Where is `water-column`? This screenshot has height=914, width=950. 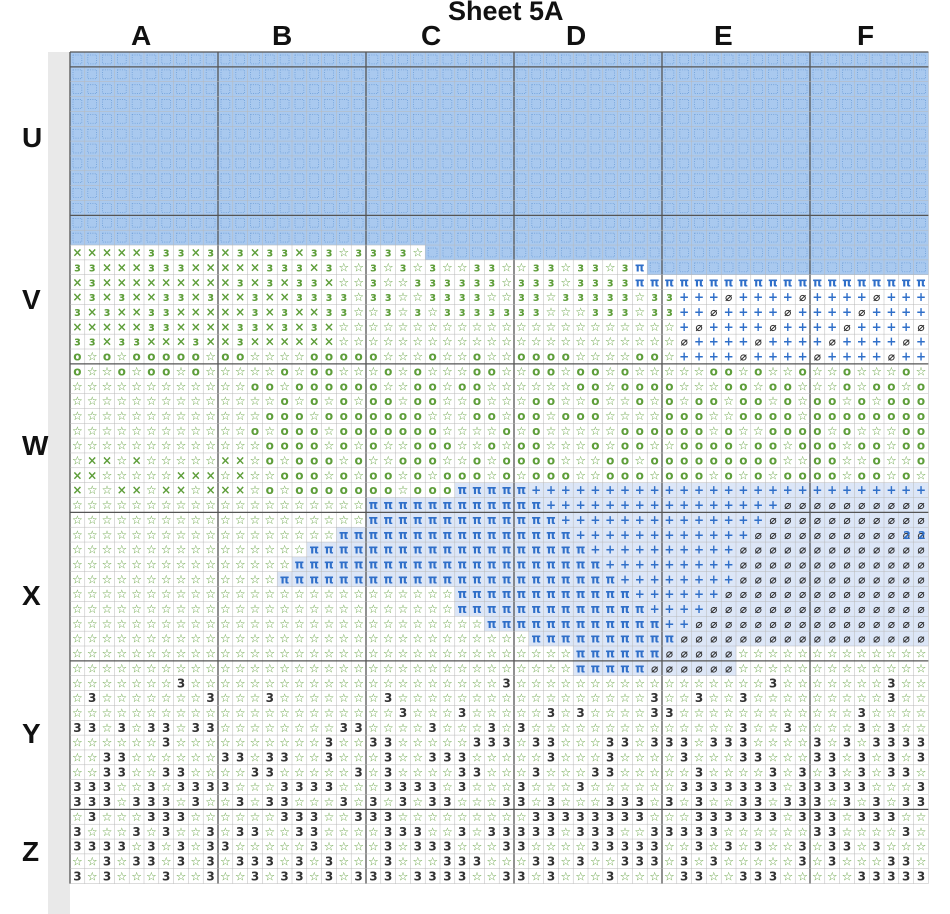
water-column is located at coordinates (758, 564).